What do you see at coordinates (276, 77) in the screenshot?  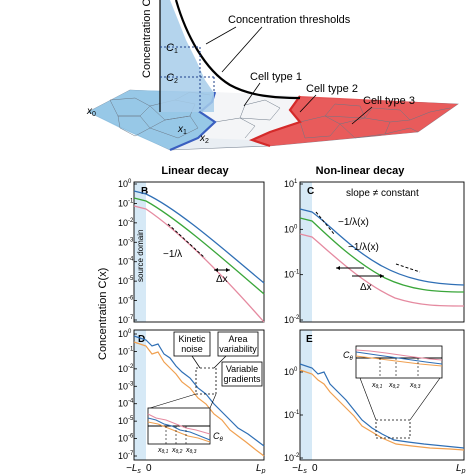 I see `cell-type-1-label: Cell type 1` at bounding box center [276, 77].